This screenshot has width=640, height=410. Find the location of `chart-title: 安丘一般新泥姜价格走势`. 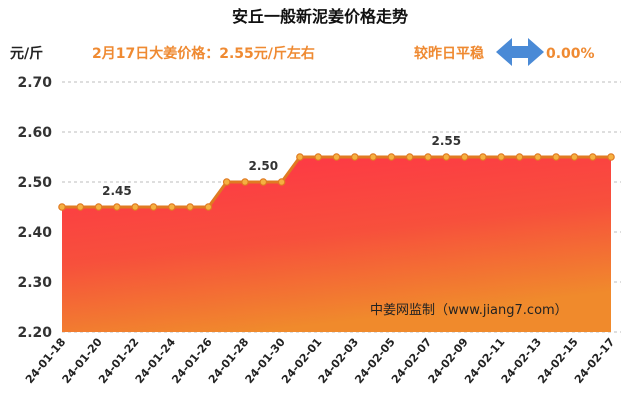

chart-title: 安丘一般新泥姜价格走势 is located at coordinates (320, 16).